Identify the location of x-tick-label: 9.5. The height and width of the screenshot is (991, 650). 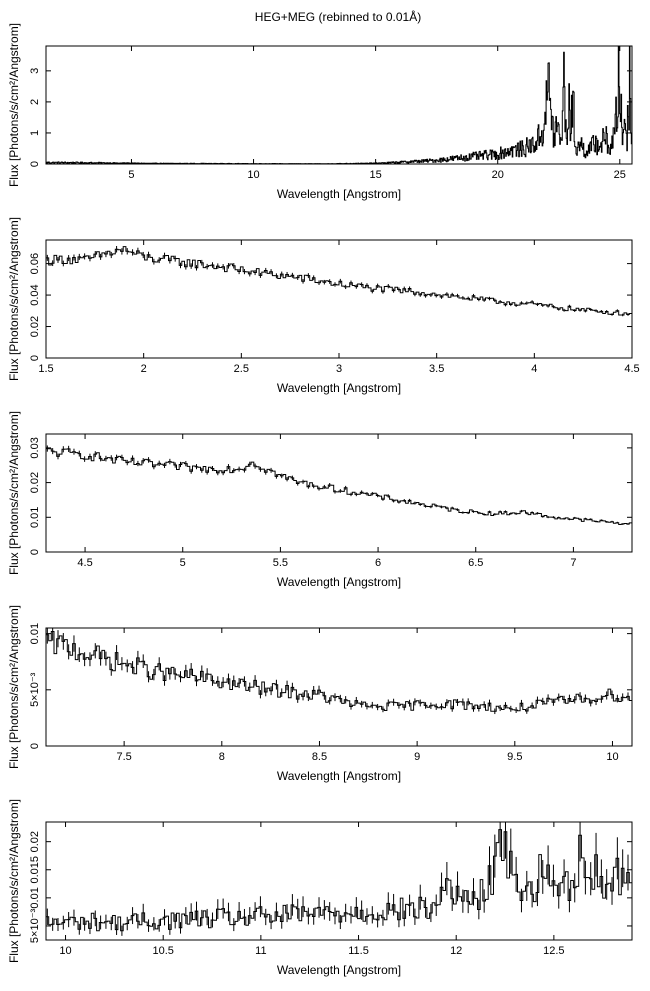
(514, 757).